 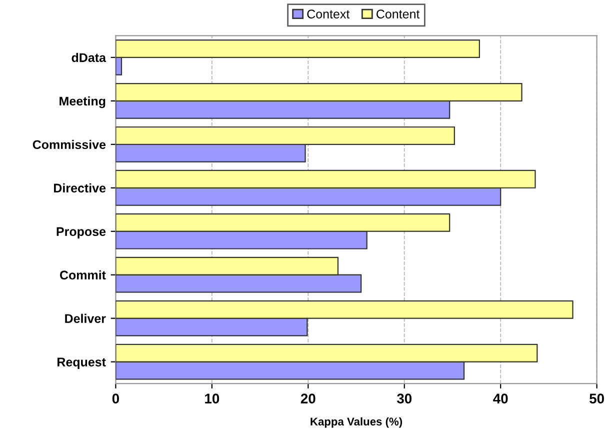 I want to click on y-tick-label: Directive, so click(x=80, y=188).